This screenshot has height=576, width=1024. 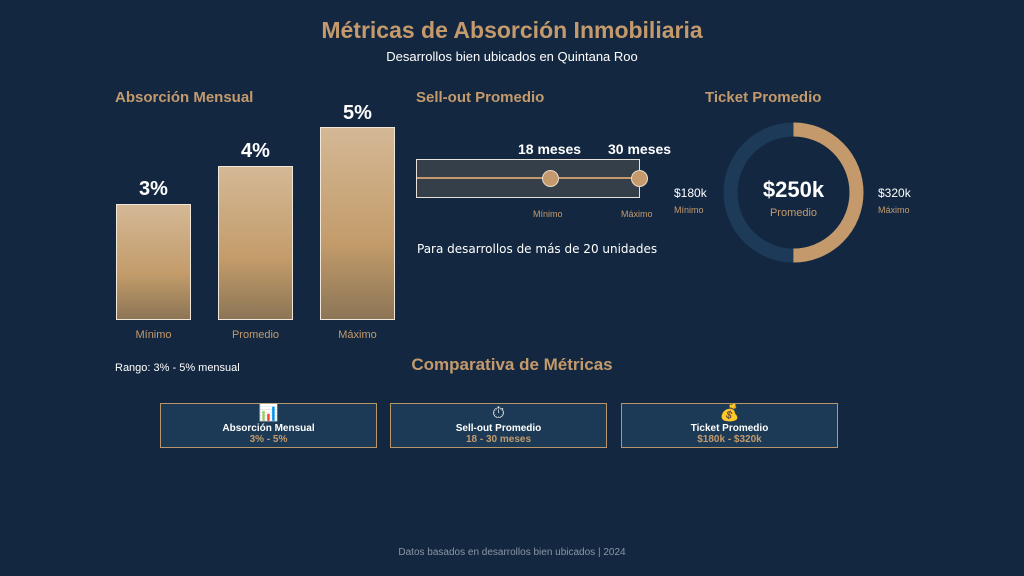 I want to click on sellout-max-value: 30 meses, so click(x=640, y=149).